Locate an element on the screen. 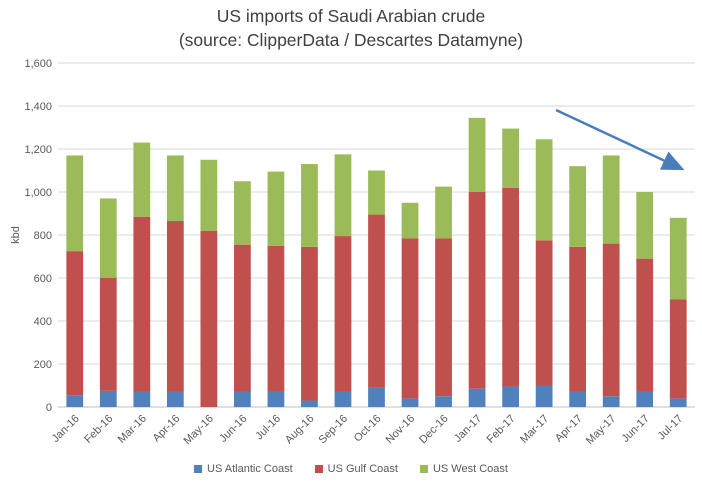 This screenshot has width=702, height=483. y-tick-label: 0 is located at coordinates (49, 408).